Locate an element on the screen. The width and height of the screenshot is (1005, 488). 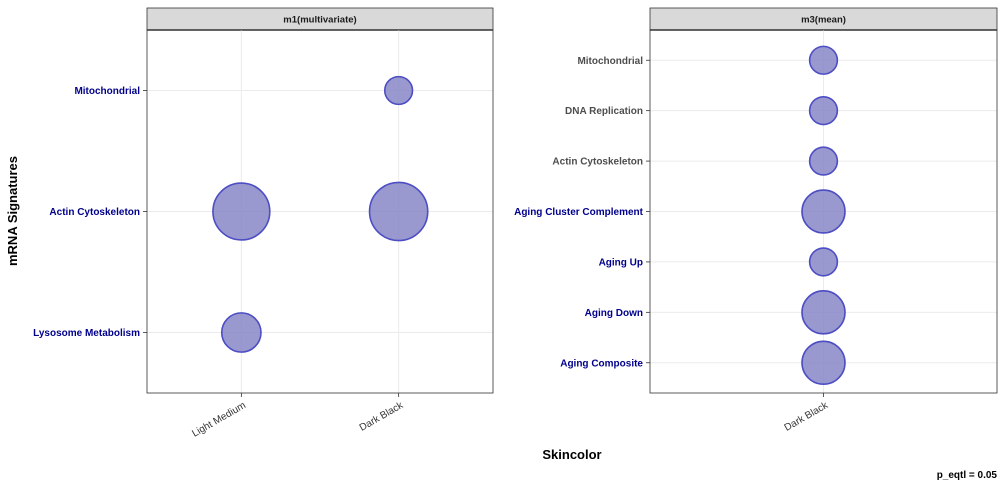
x-axis-title: Skincolor is located at coordinates (571, 454).